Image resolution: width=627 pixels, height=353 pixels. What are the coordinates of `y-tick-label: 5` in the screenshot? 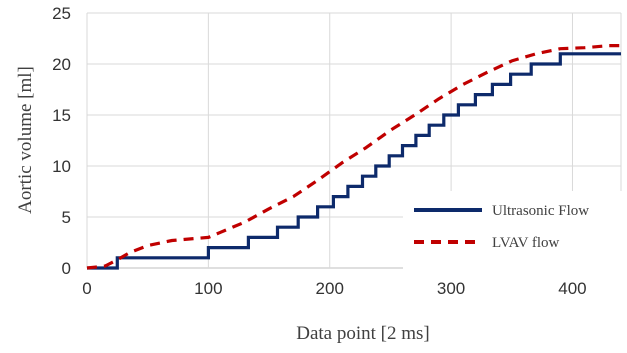 It's located at (66, 217).